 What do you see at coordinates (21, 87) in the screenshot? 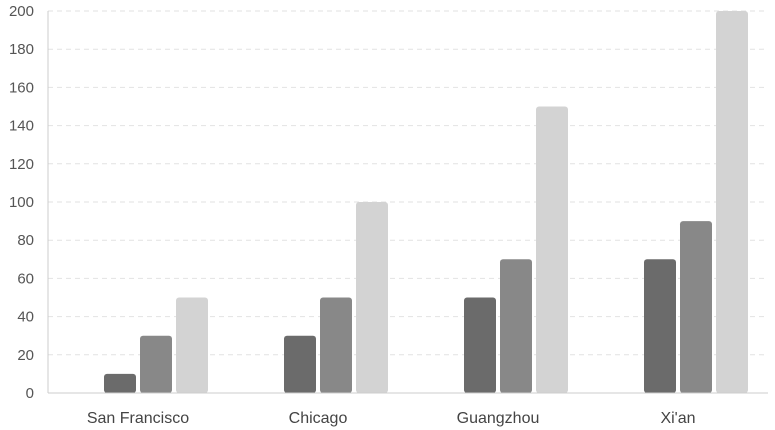
I see `y-tick-label: 160` at bounding box center [21, 87].